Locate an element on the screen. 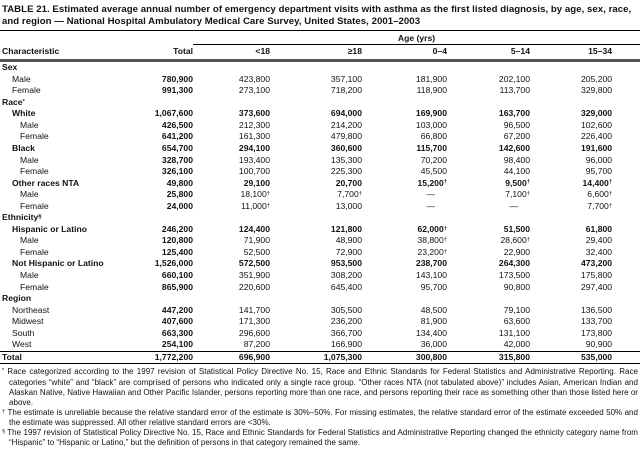 Image resolution: width=640 pixels, height=466 pixels. value-cell: 25,800 is located at coordinates (179, 194).